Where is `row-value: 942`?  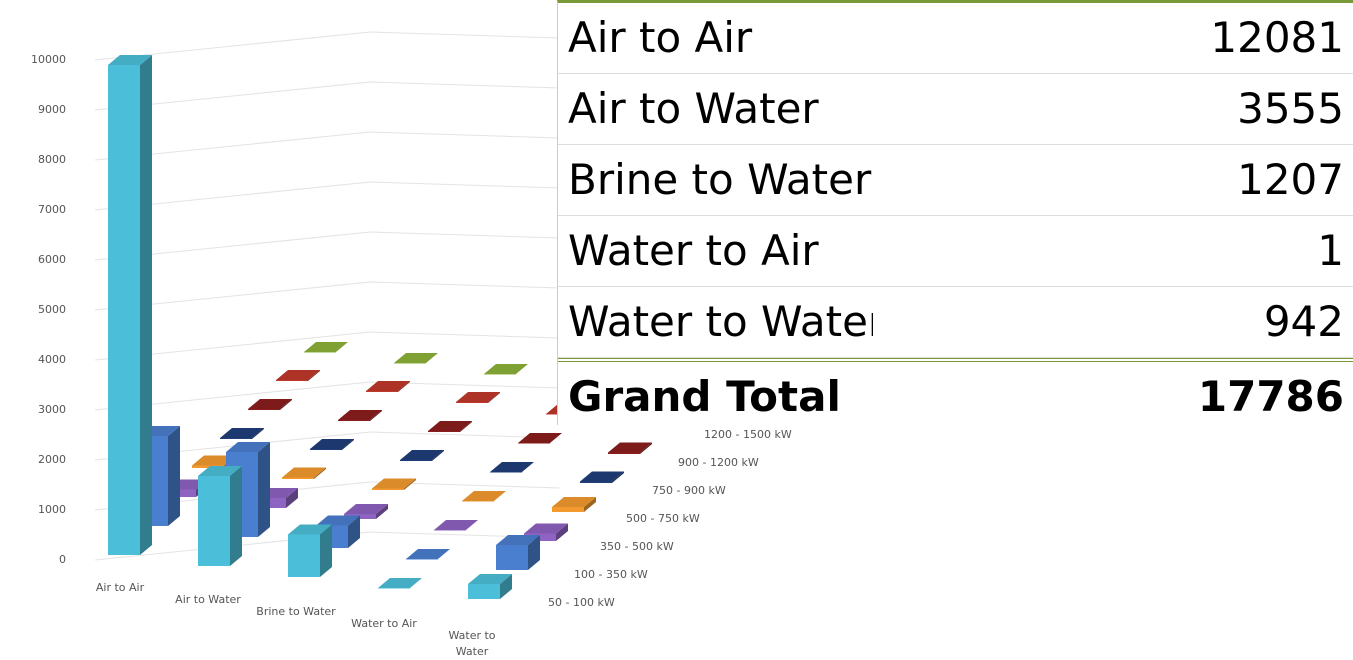
row-value: 942 is located at coordinates (1303, 321).